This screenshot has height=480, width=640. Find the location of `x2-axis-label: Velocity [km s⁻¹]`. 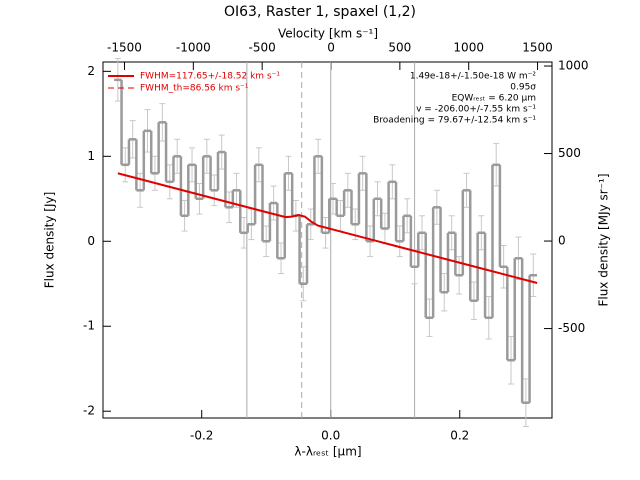

x2-axis-label: Velocity [km s⁻¹] is located at coordinates (328, 34).